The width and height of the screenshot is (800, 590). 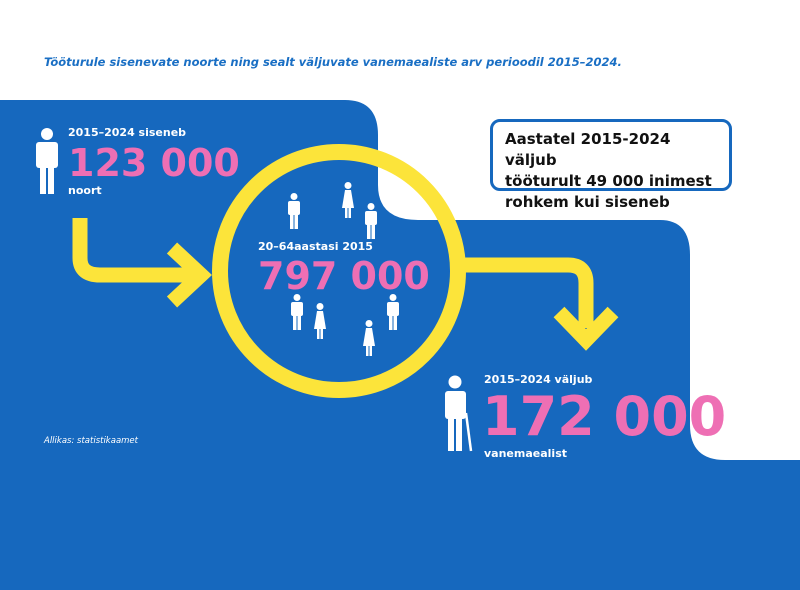 I want to click on arrow-right-icon, so click(x=189, y=275).